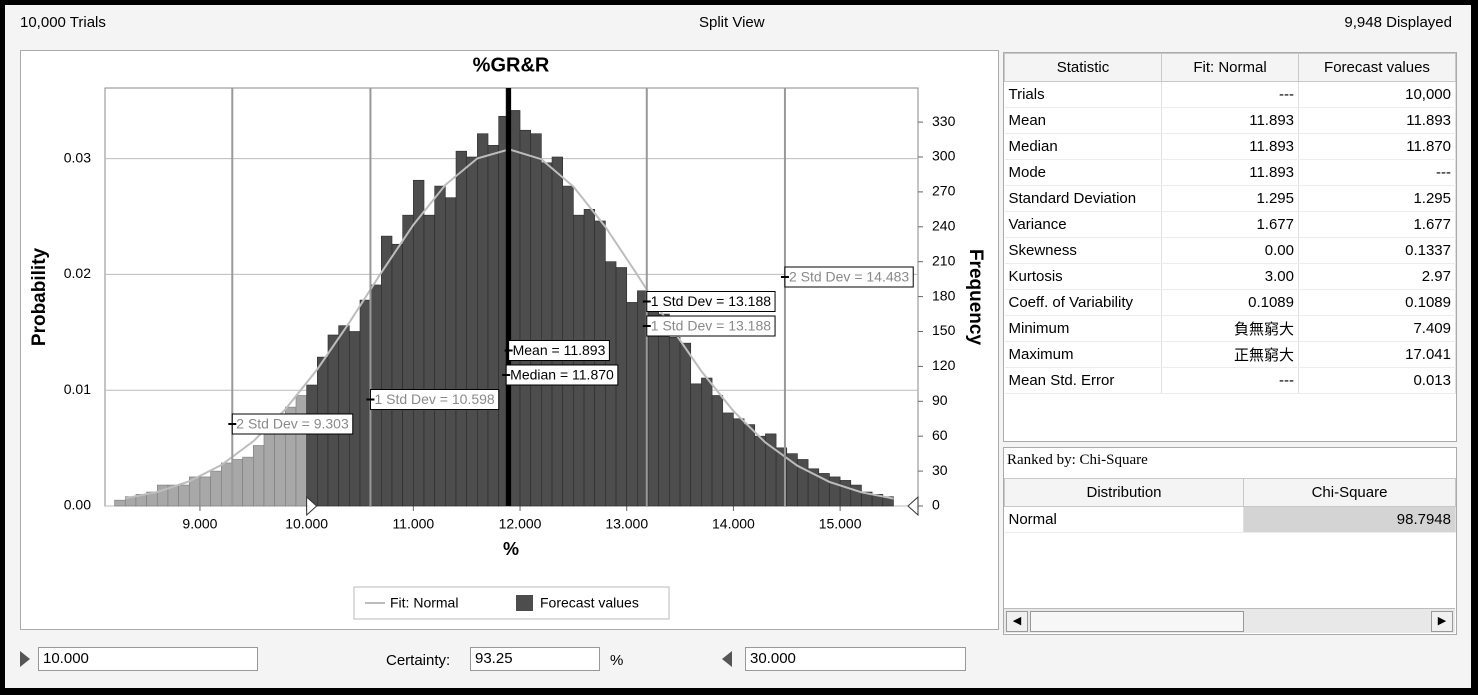 This screenshot has width=1478, height=695. I want to click on displayed: 9,948 Displayed, so click(1398, 22).